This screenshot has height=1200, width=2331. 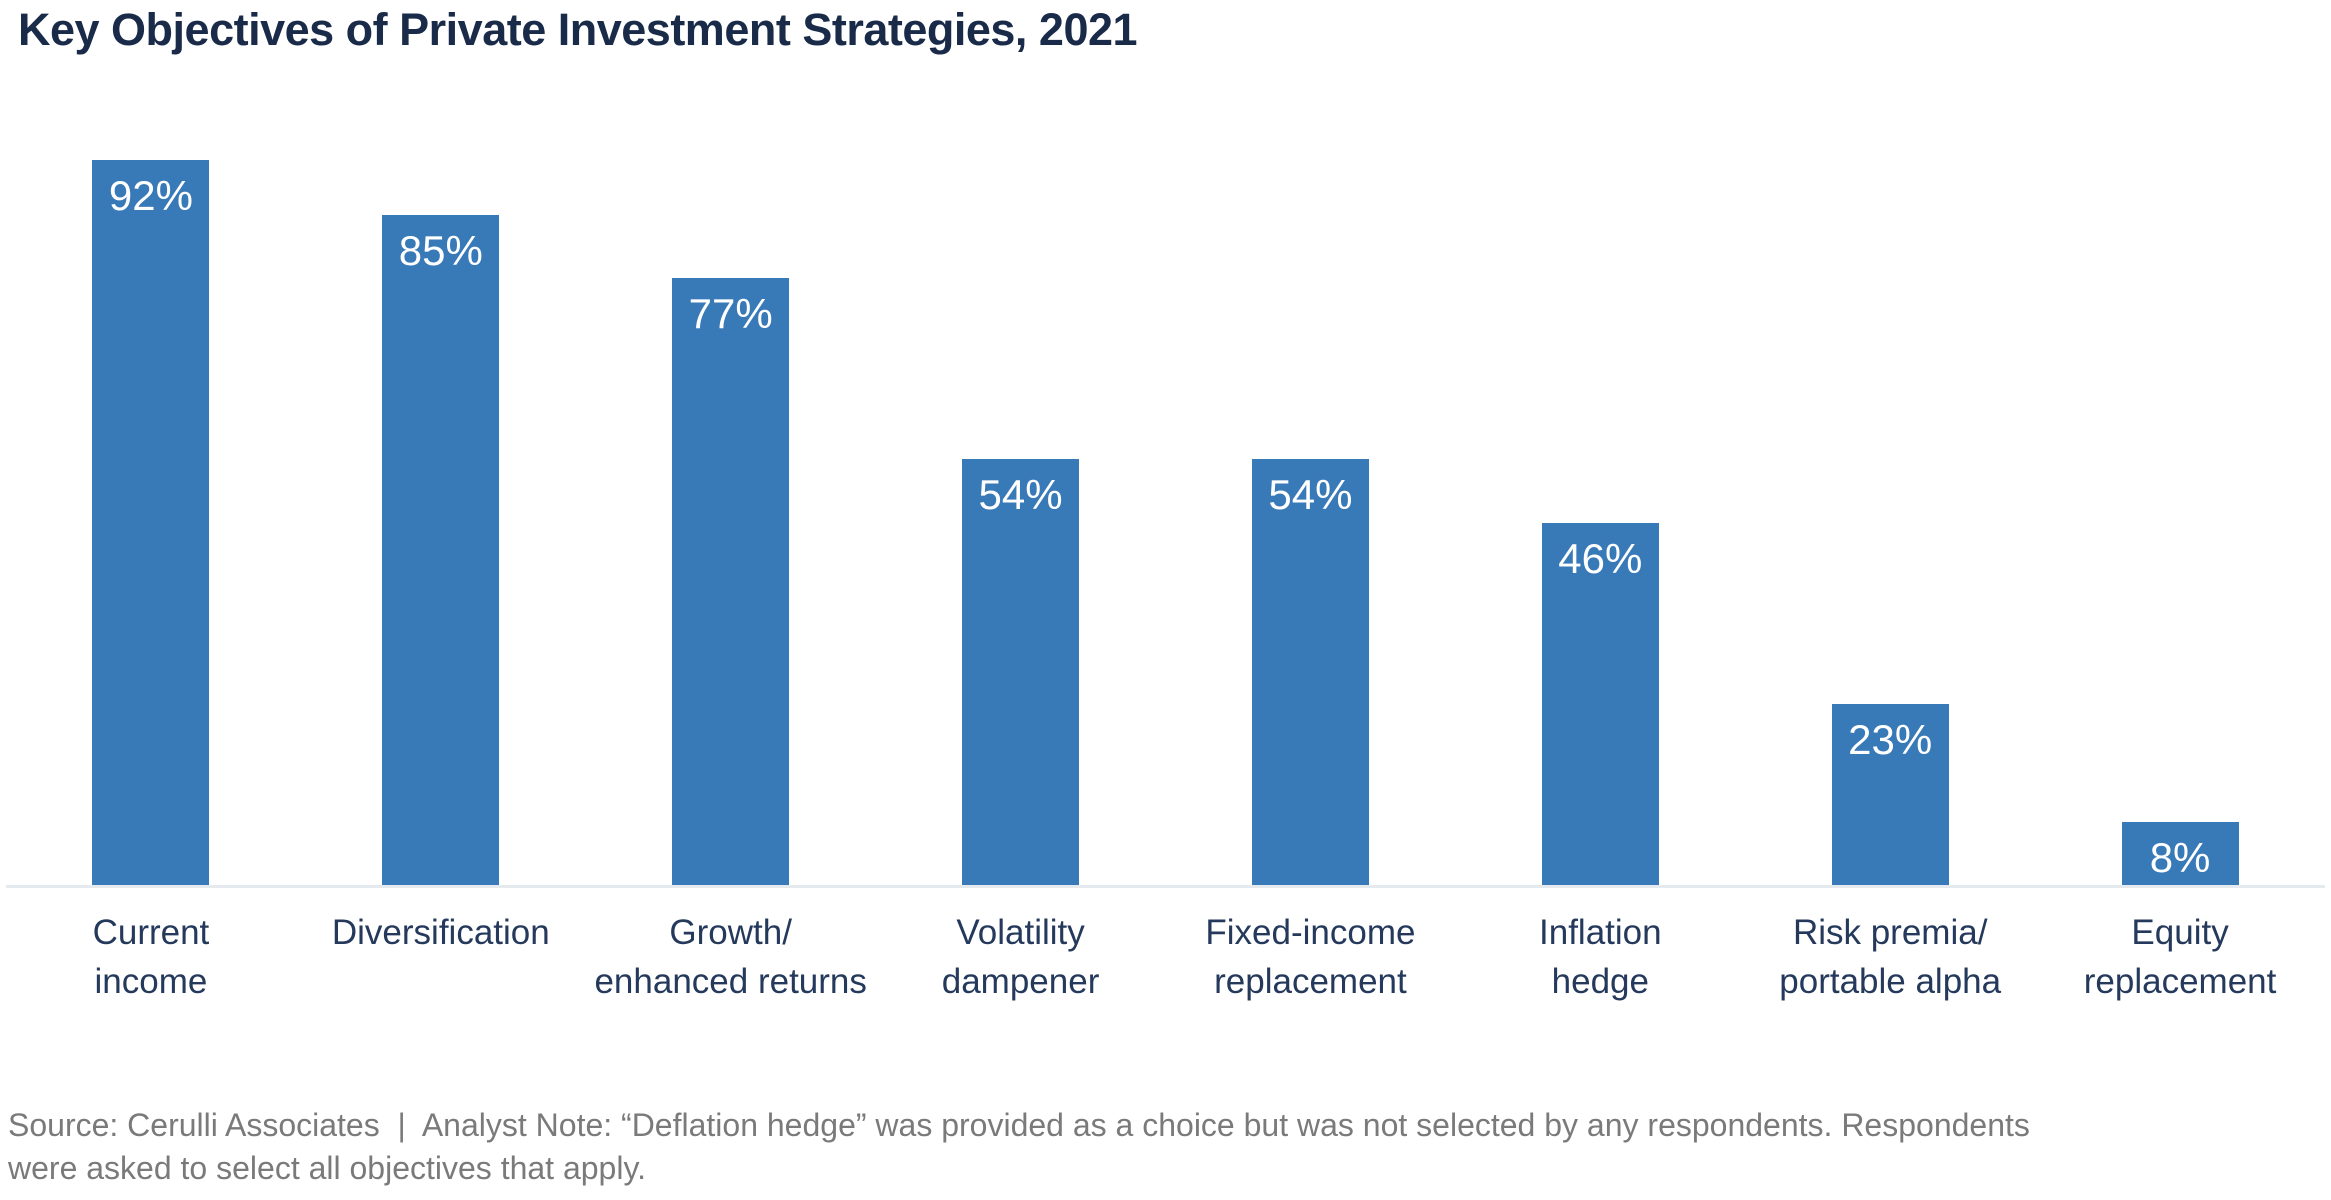 I want to click on bar-slot: 85%, so click(x=441, y=550).